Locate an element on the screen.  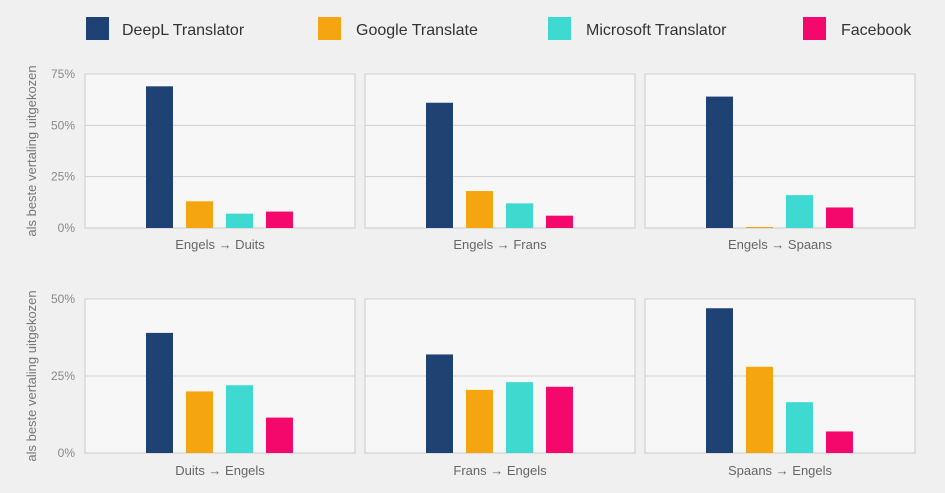
legend-swatch-facebook is located at coordinates (814, 28).